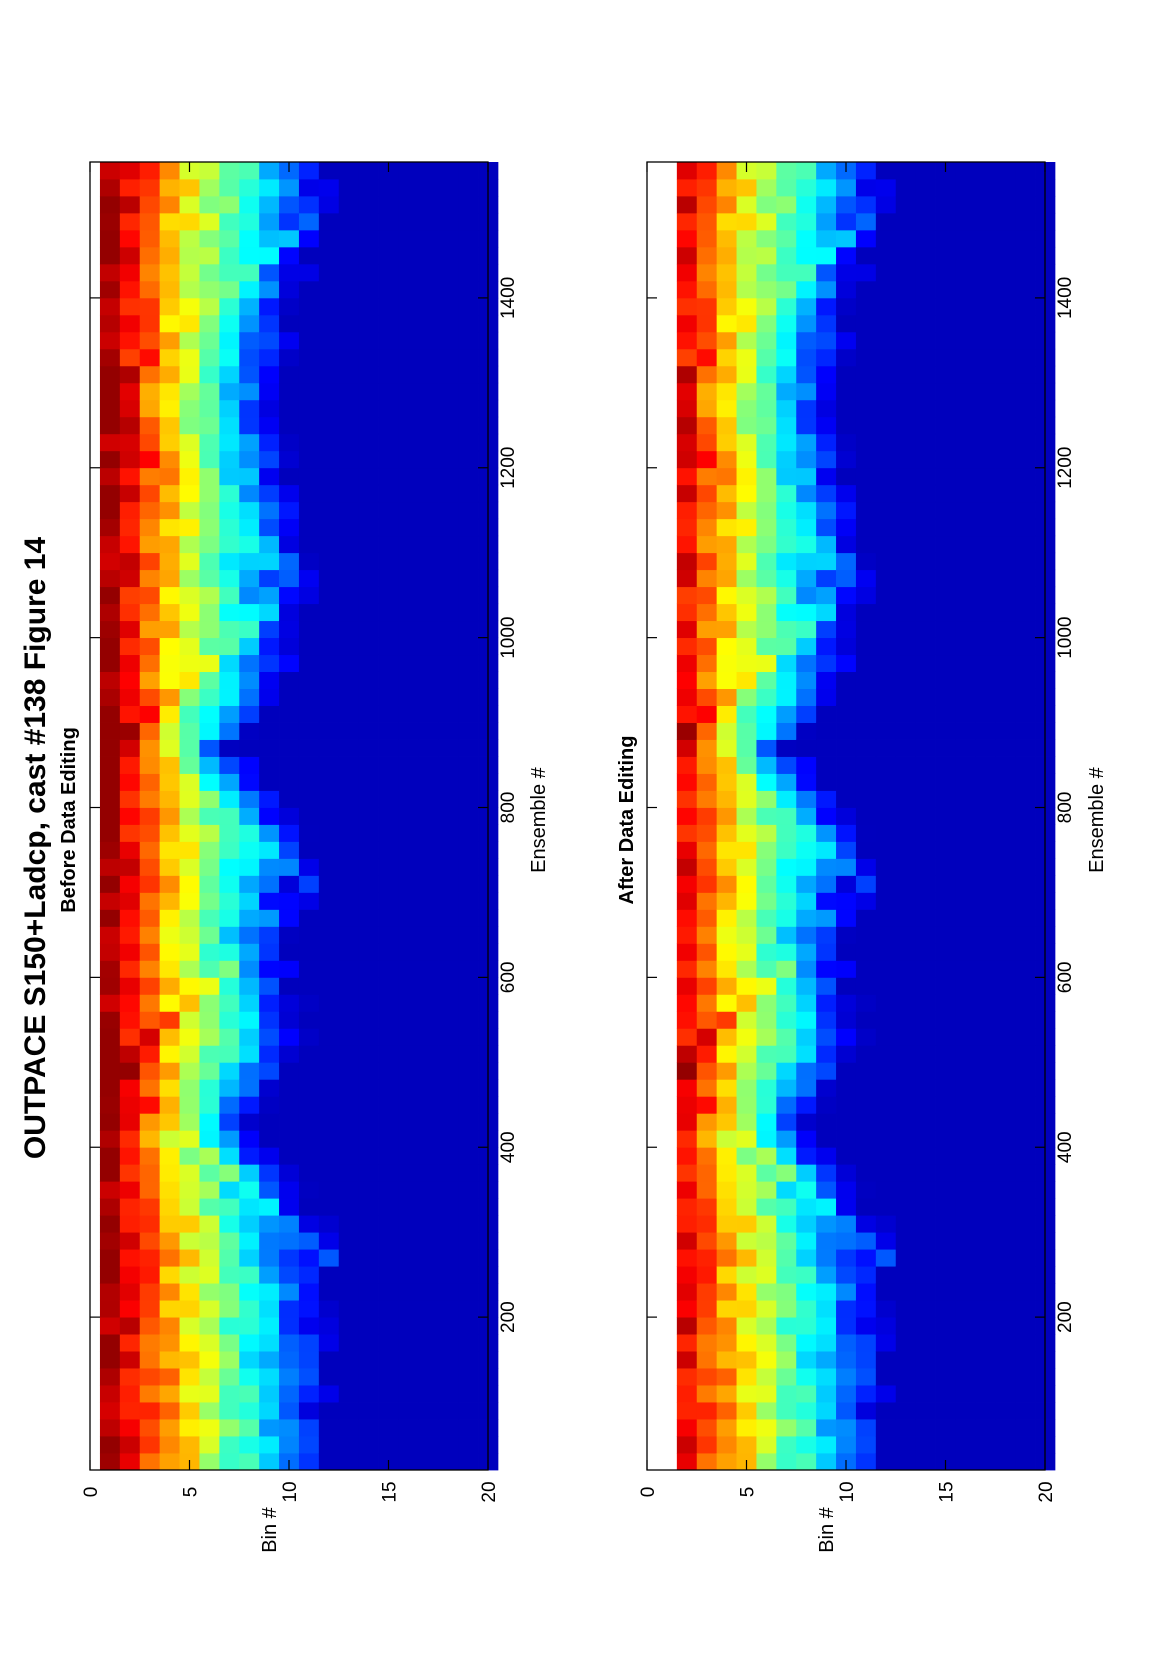  Describe the element at coordinates (1065, 1147) in the screenshot. I see `x-tick-label: 400` at that location.